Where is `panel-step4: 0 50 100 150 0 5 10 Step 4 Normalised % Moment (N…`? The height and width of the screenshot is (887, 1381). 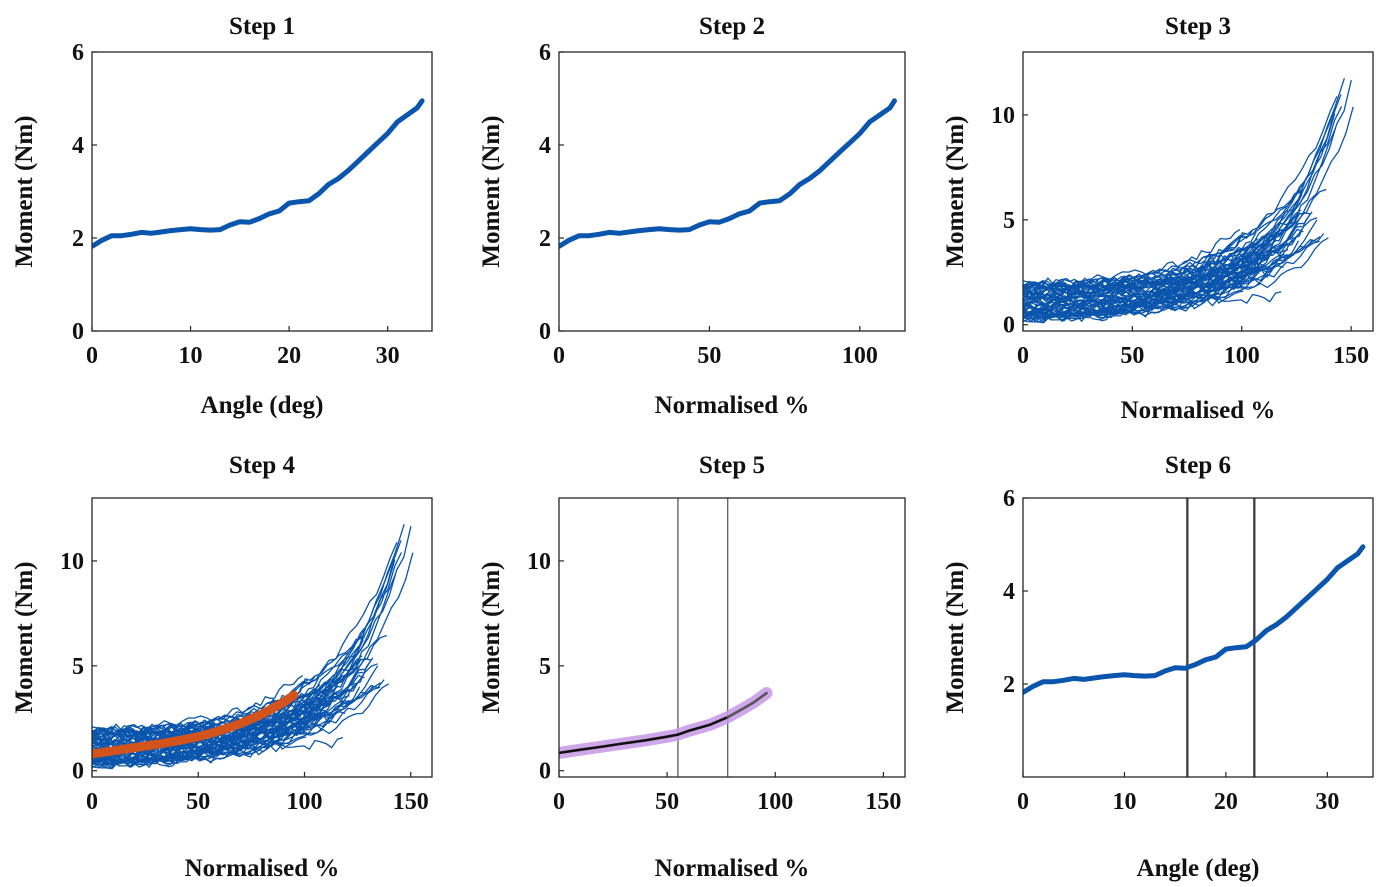
panel-step4: 0 50 100 150 0 5 10 Step 4 Normalised % Moment (N… is located at coordinates (222, 667).